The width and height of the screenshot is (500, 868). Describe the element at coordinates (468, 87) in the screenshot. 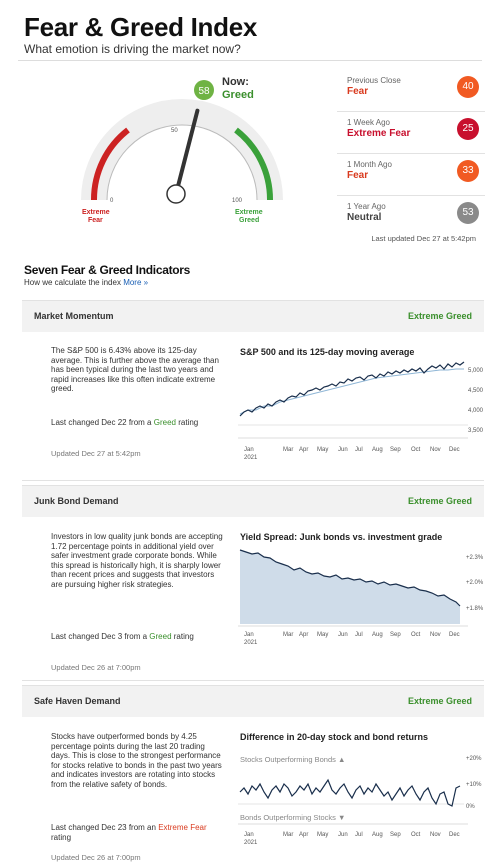

I see `history-score: 40` at that location.